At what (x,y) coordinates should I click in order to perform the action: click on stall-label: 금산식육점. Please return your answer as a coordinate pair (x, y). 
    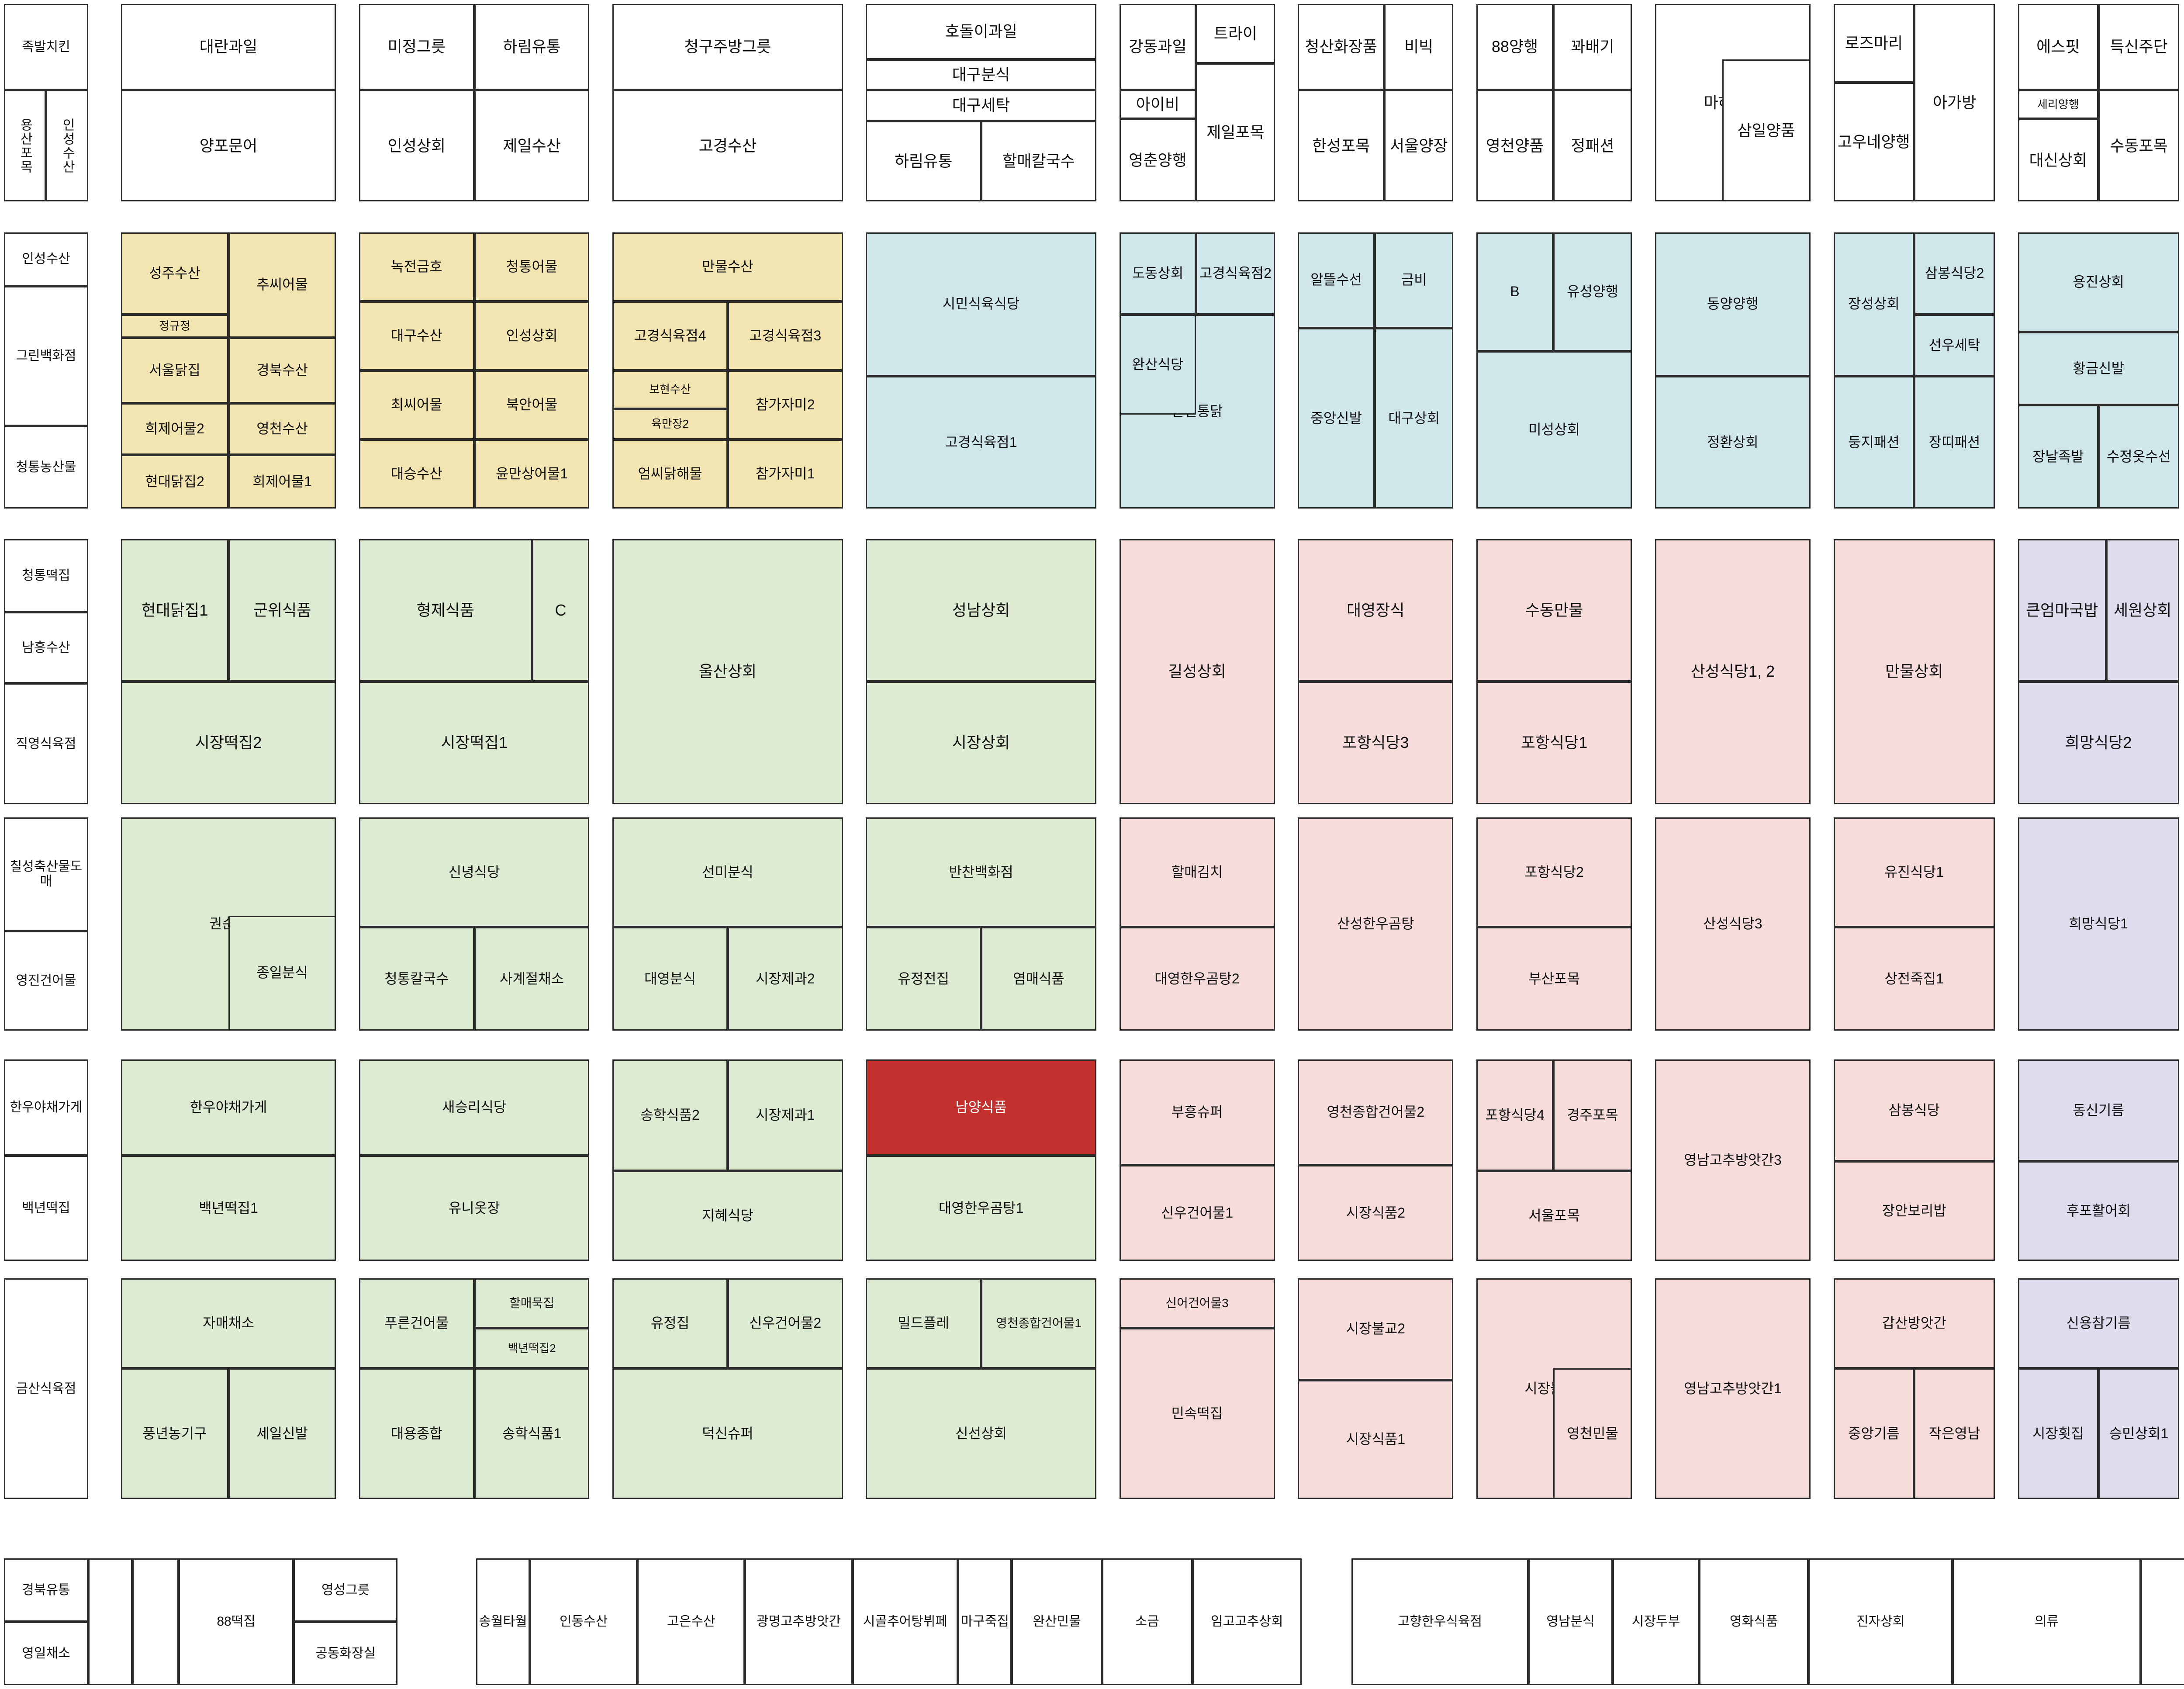
    Looking at the image, I should click on (46, 1389).